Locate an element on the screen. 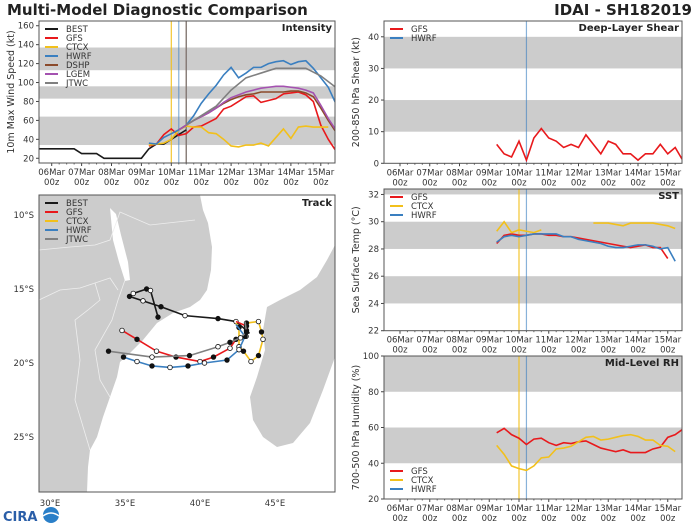 The height and width of the screenshot is (525, 700). x-tick-label-day: 10Mar is located at coordinates (519, 341).